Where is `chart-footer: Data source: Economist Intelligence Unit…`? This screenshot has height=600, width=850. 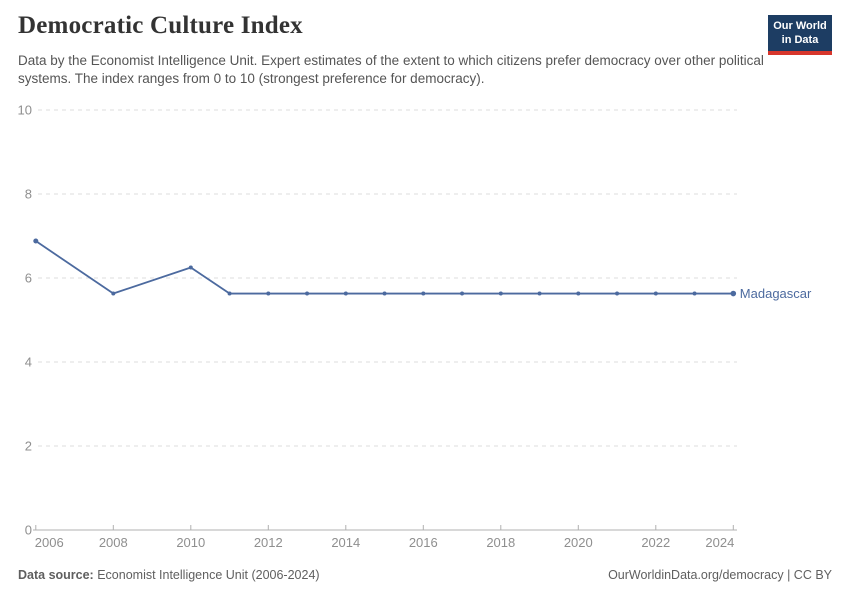 chart-footer: Data source: Economist Intelligence Unit… is located at coordinates (425, 575).